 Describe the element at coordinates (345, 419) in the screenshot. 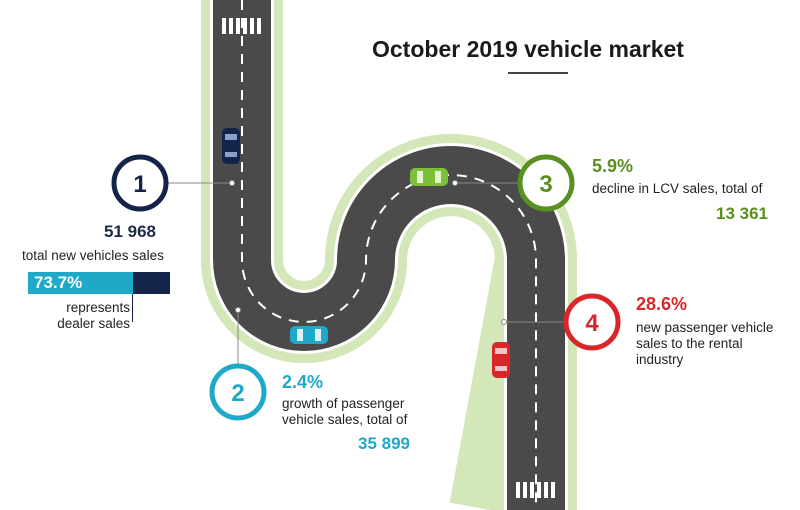

I see `stat-2-description-line2: vehicle sales, total of` at that location.